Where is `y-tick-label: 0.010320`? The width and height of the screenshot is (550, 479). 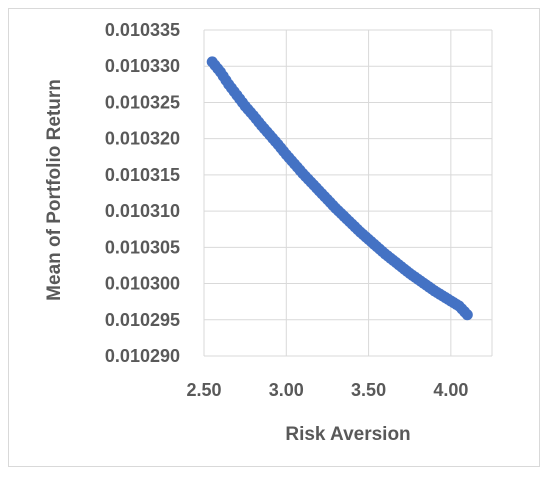
y-tick-label: 0.010320 is located at coordinates (142, 139).